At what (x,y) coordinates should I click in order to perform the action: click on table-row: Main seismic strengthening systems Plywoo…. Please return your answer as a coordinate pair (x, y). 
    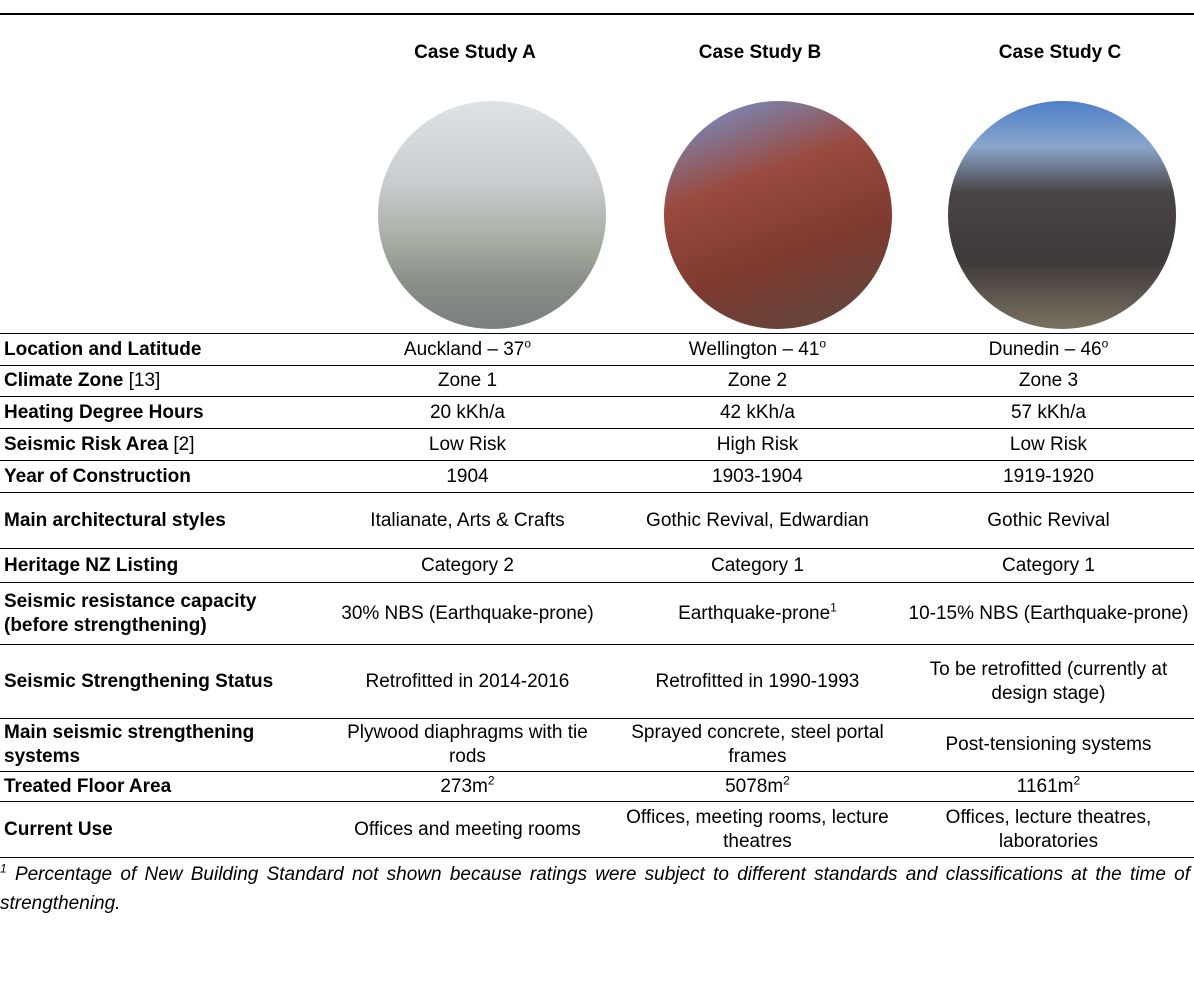
    Looking at the image, I should click on (597, 745).